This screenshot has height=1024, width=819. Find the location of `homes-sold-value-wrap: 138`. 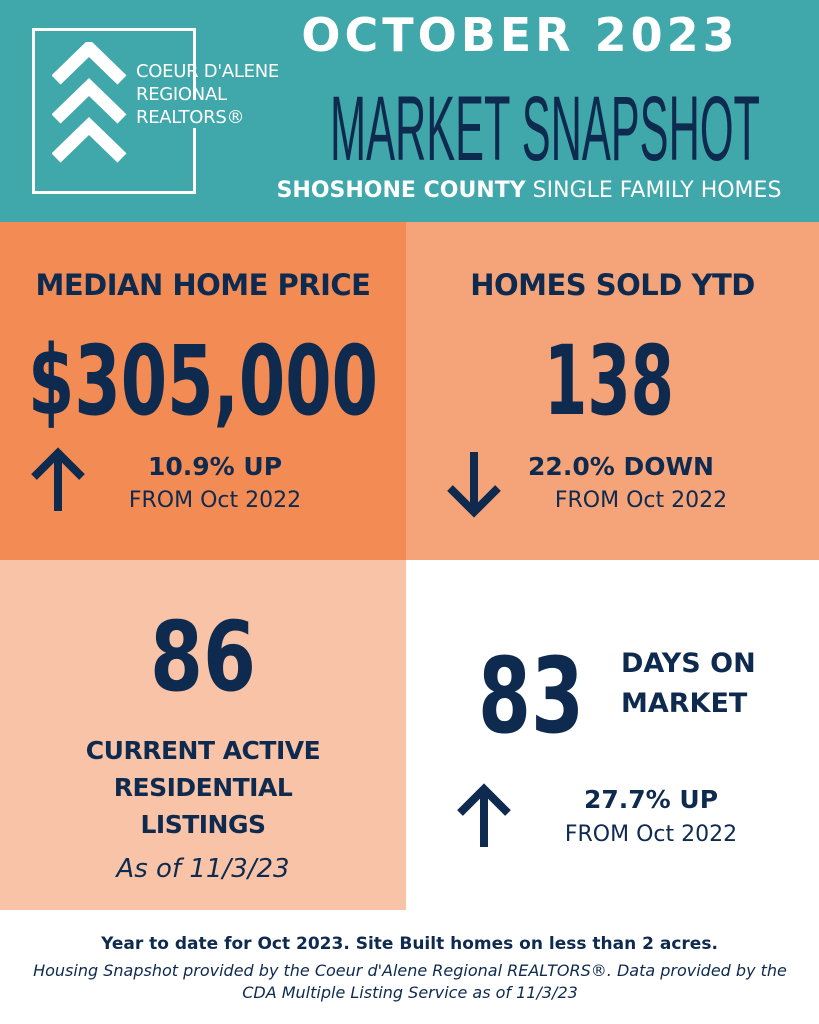

homes-sold-value-wrap: 138 is located at coordinates (609, 382).